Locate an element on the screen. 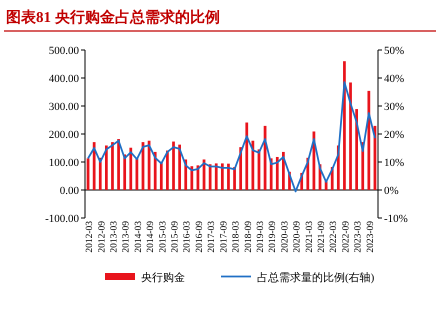  x-tick-label: 2021-09 is located at coordinates (322, 236).